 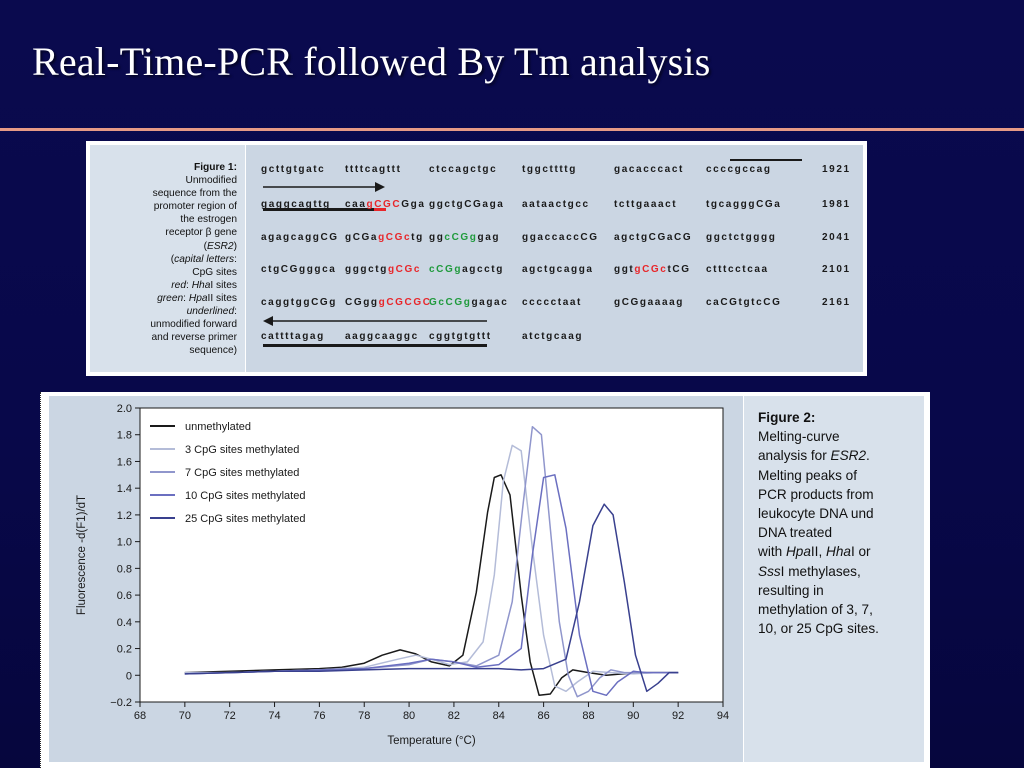 I want to click on sequence-position: 2161, so click(x=836, y=302).